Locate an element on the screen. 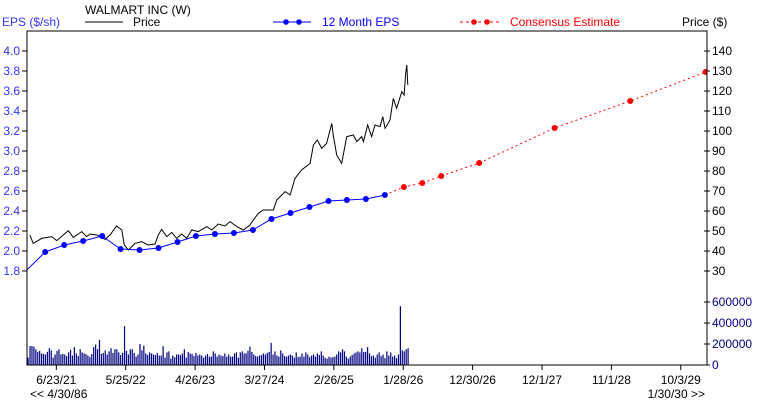 The width and height of the screenshot is (760, 405). price-tick-label: 100 is located at coordinates (722, 131).